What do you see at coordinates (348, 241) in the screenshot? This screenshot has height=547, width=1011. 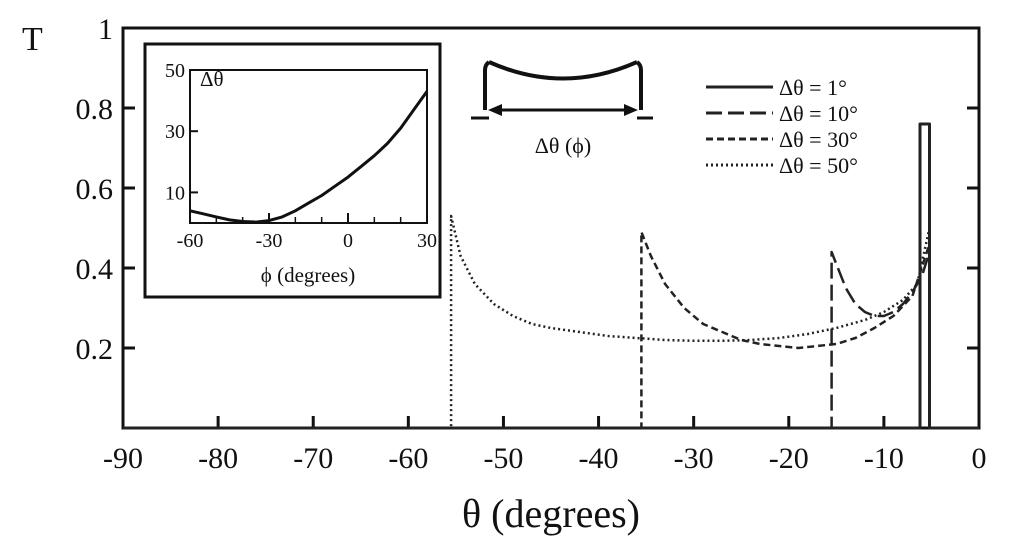 I see `inset-x-tick-label: 0` at bounding box center [348, 241].